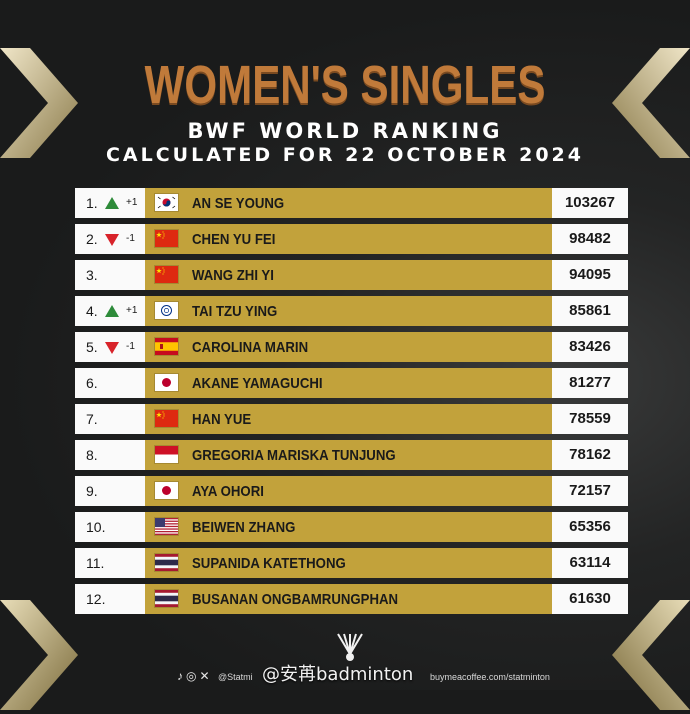 This screenshot has height=714, width=690. What do you see at coordinates (590, 527) in the screenshot?
I see `points-cell: 65356` at bounding box center [590, 527].